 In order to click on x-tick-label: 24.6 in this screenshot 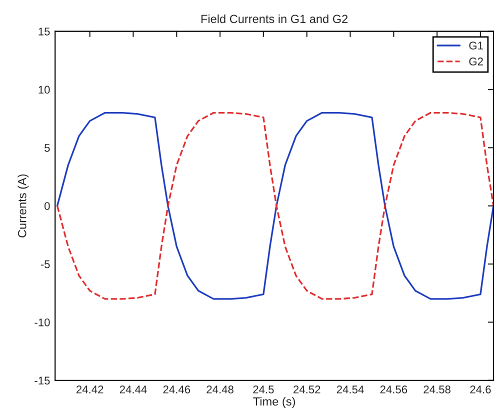, I will do `click(480, 390)`.